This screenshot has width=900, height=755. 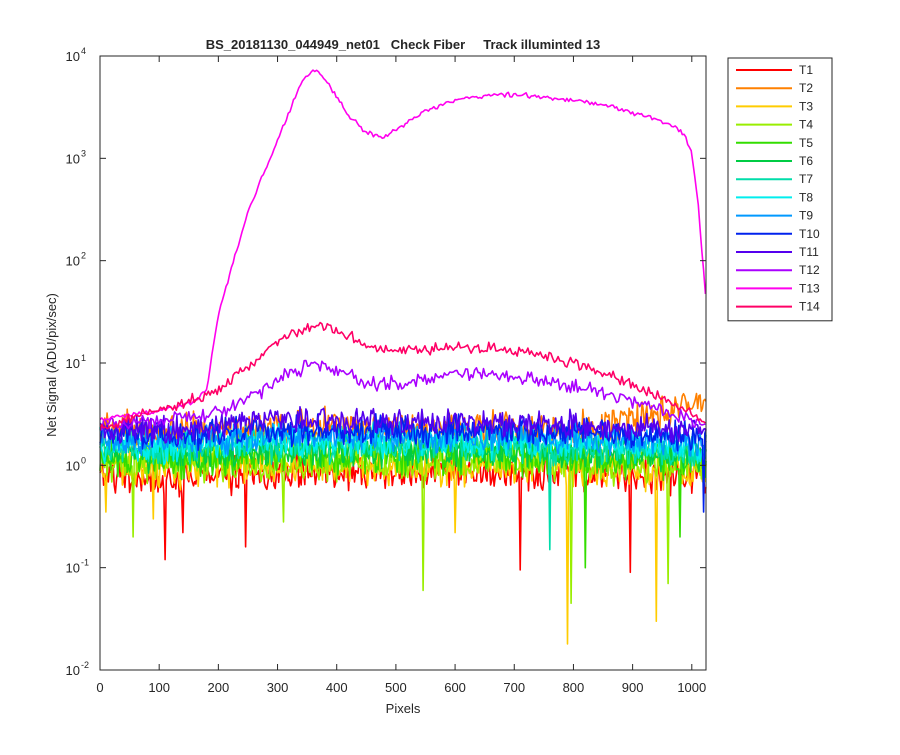 I want to click on x-tick-label: 1000, so click(x=691, y=687).